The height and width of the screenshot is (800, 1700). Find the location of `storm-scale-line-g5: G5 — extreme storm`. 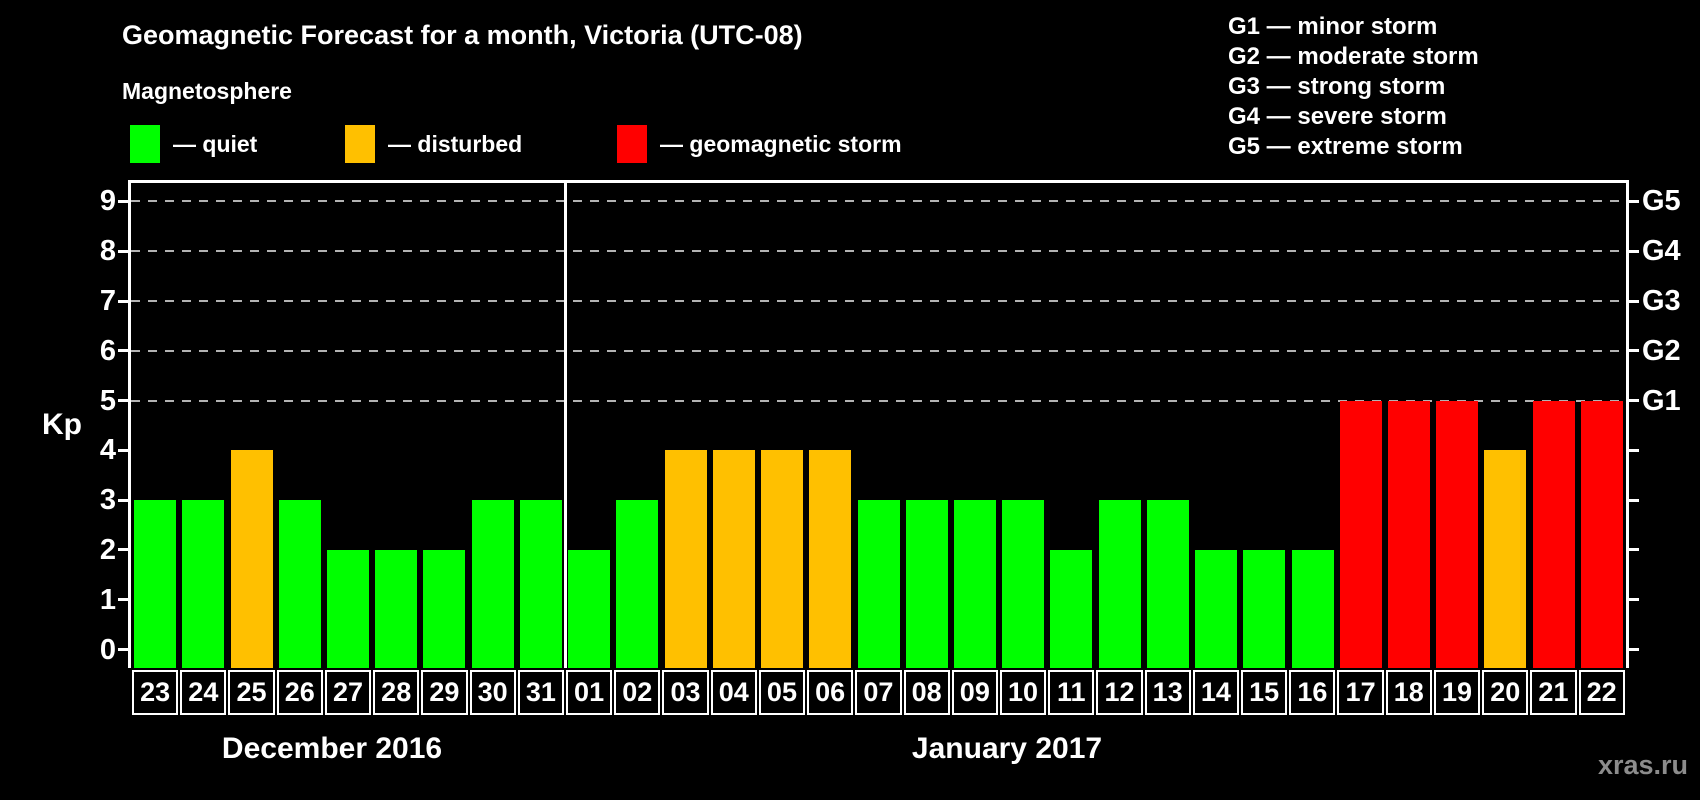

storm-scale-line-g5: G5 — extreme storm is located at coordinates (1345, 146).